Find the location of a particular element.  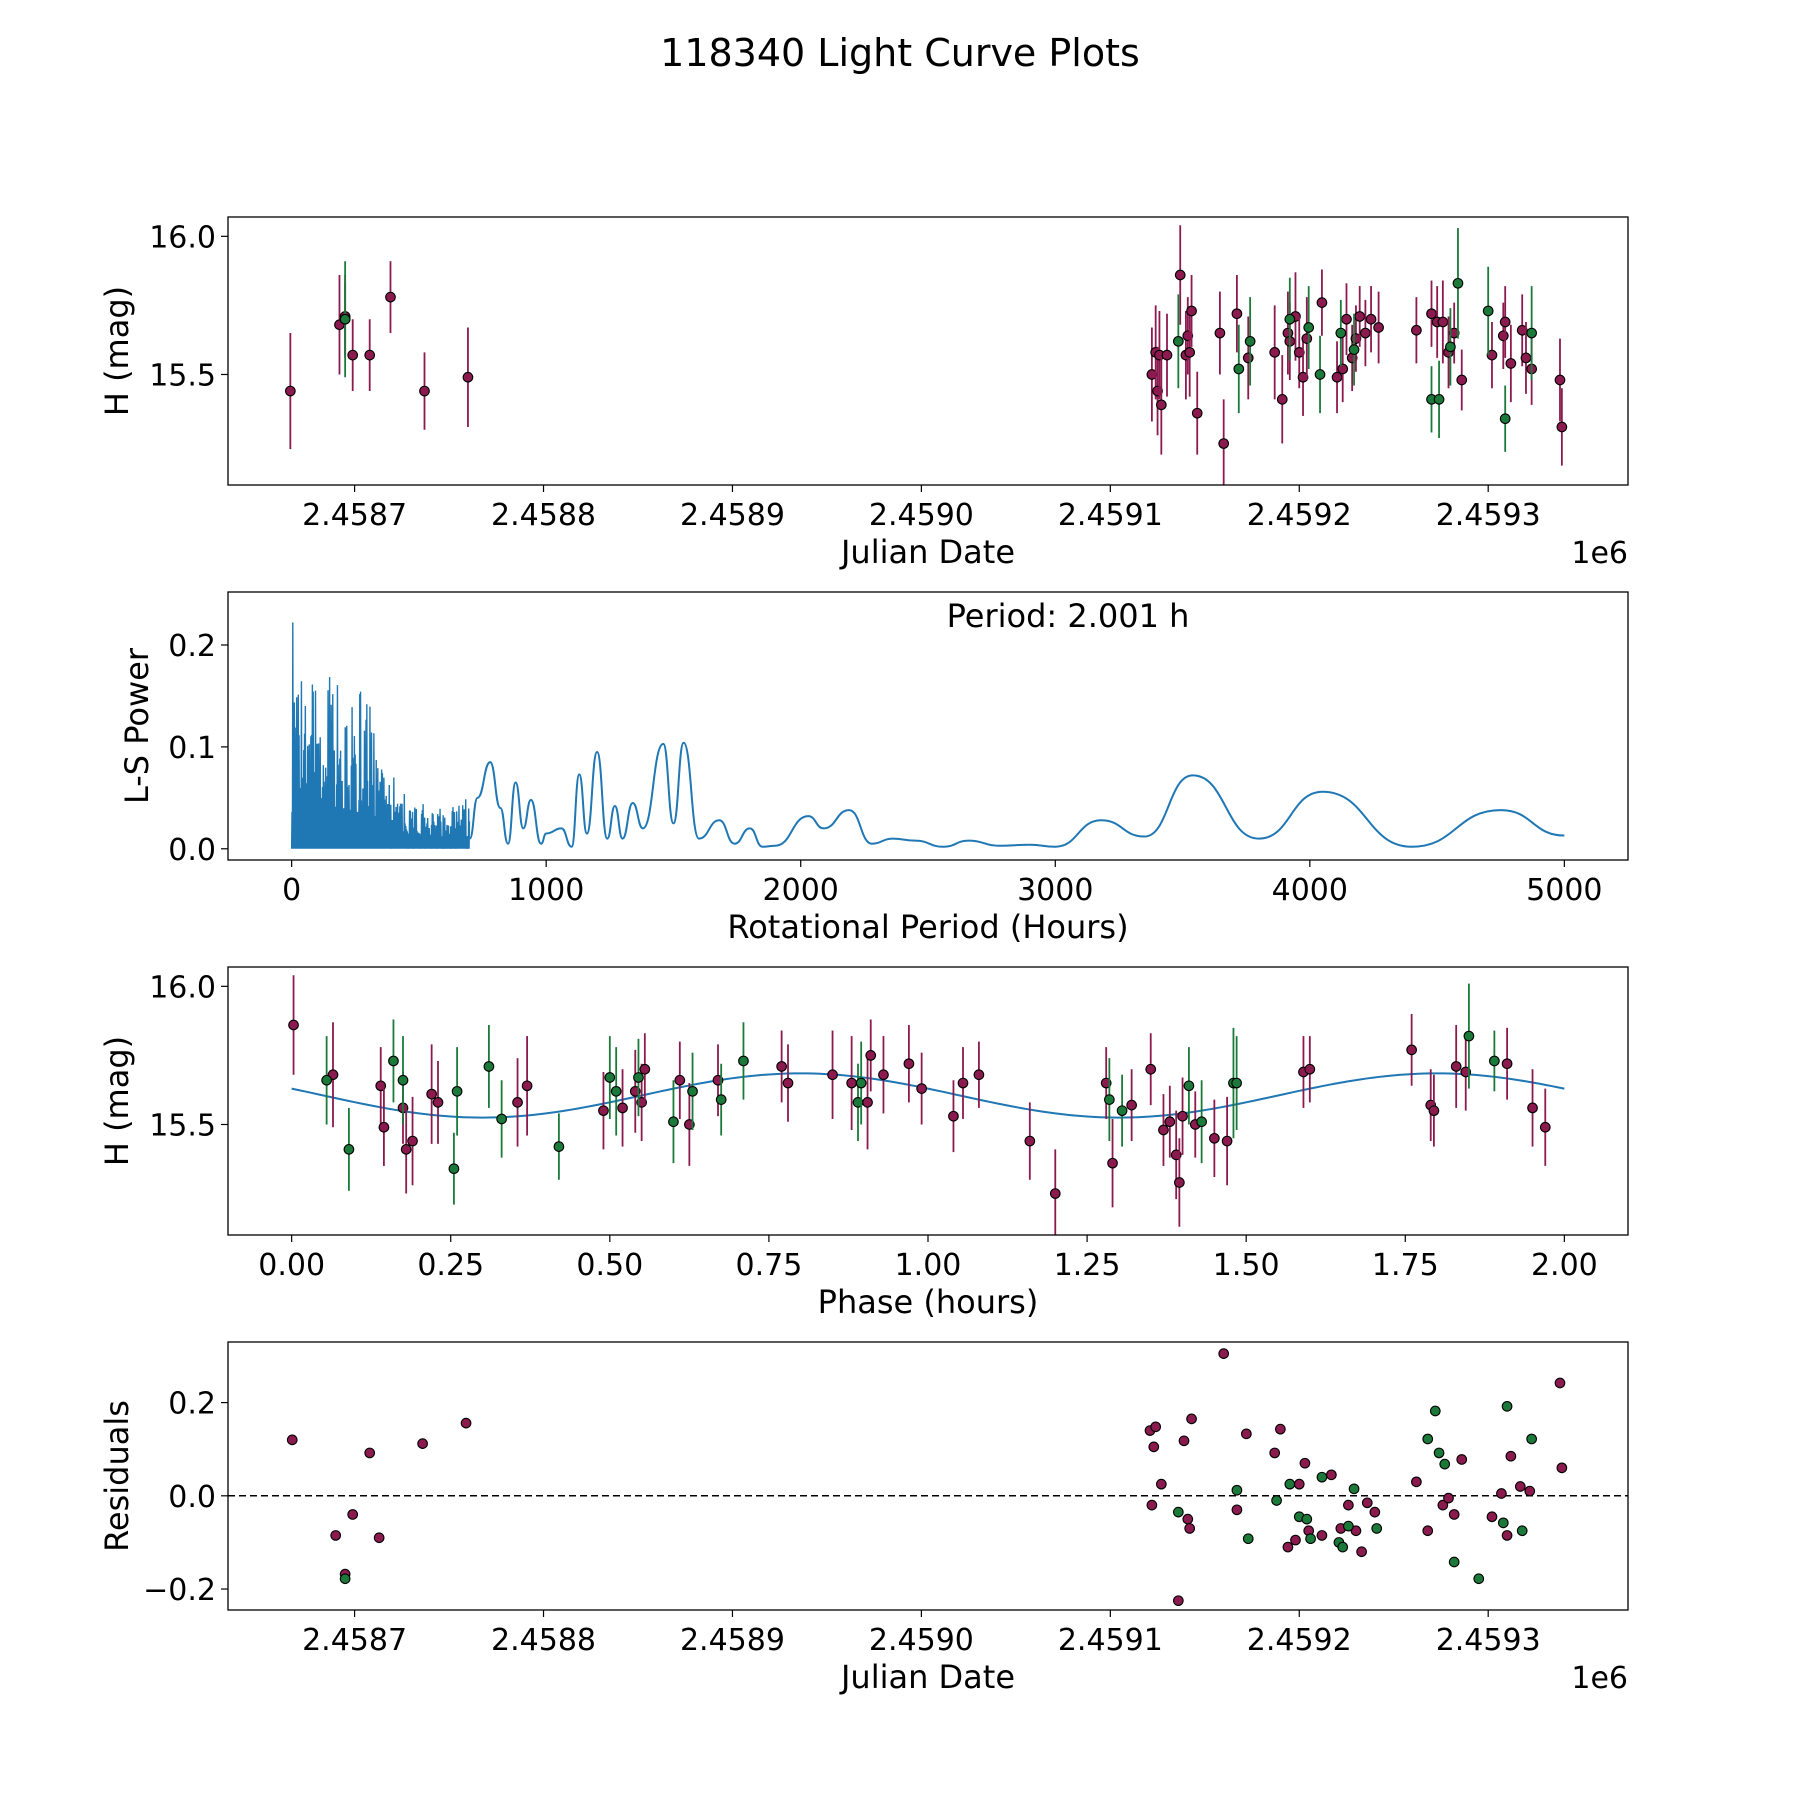

x-tick-label: 5000 is located at coordinates (1564, 890).